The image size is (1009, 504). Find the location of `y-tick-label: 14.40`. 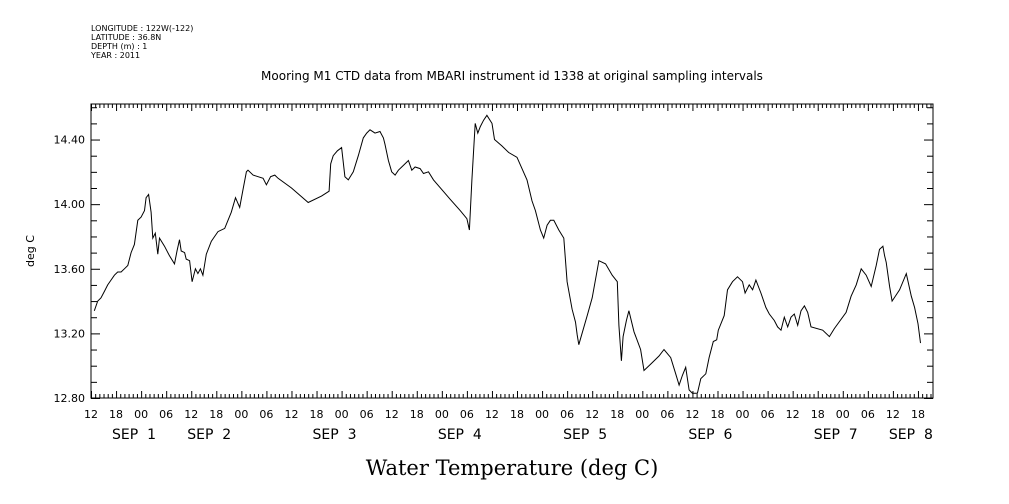

y-tick-label: 14.40 is located at coordinates (70, 140).